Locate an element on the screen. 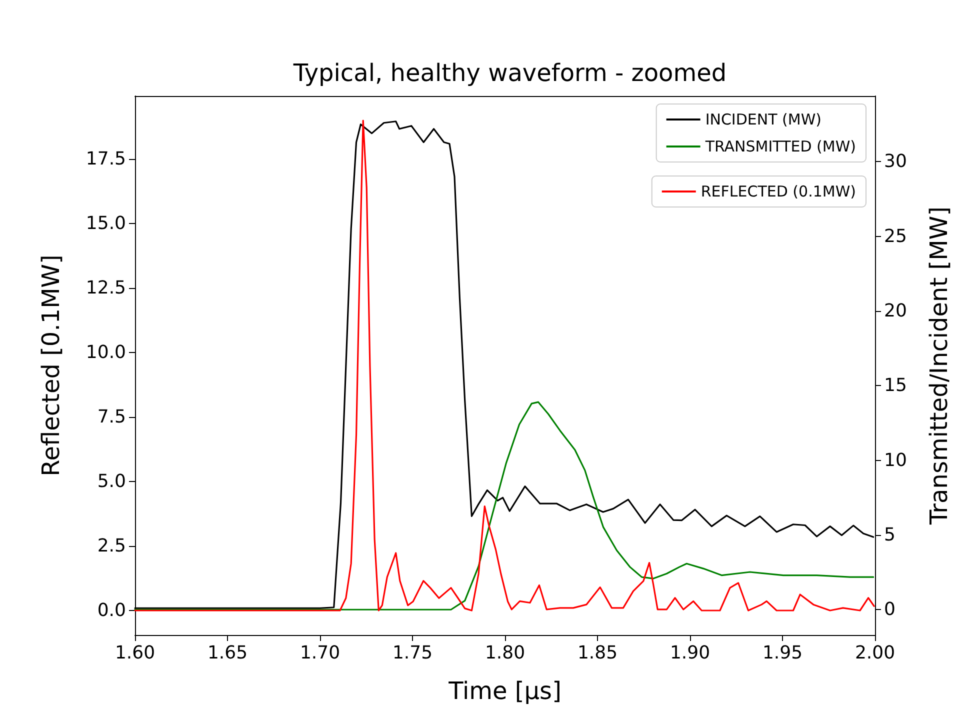 The image size is (961, 711). y2-tick-label: 25 is located at coordinates (895, 236).